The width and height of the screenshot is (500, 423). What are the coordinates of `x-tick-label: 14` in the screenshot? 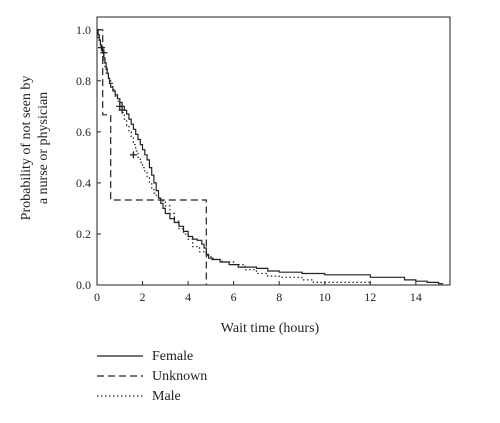 It's located at (416, 297).